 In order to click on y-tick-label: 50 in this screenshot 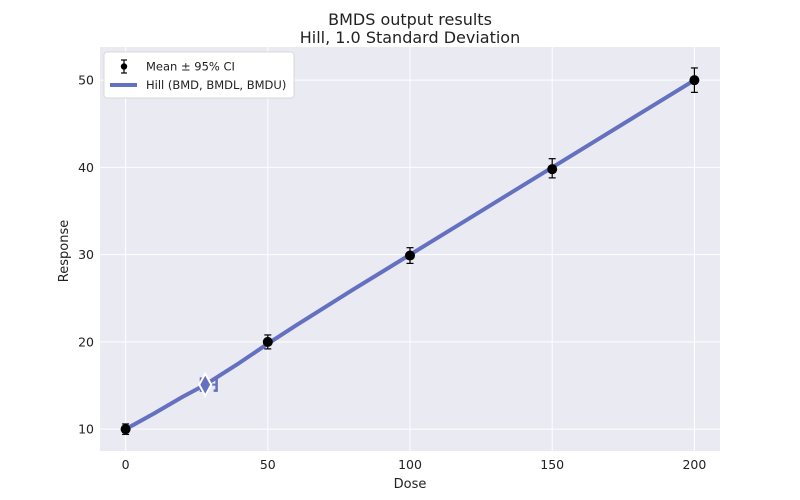, I will do `click(86, 80)`.